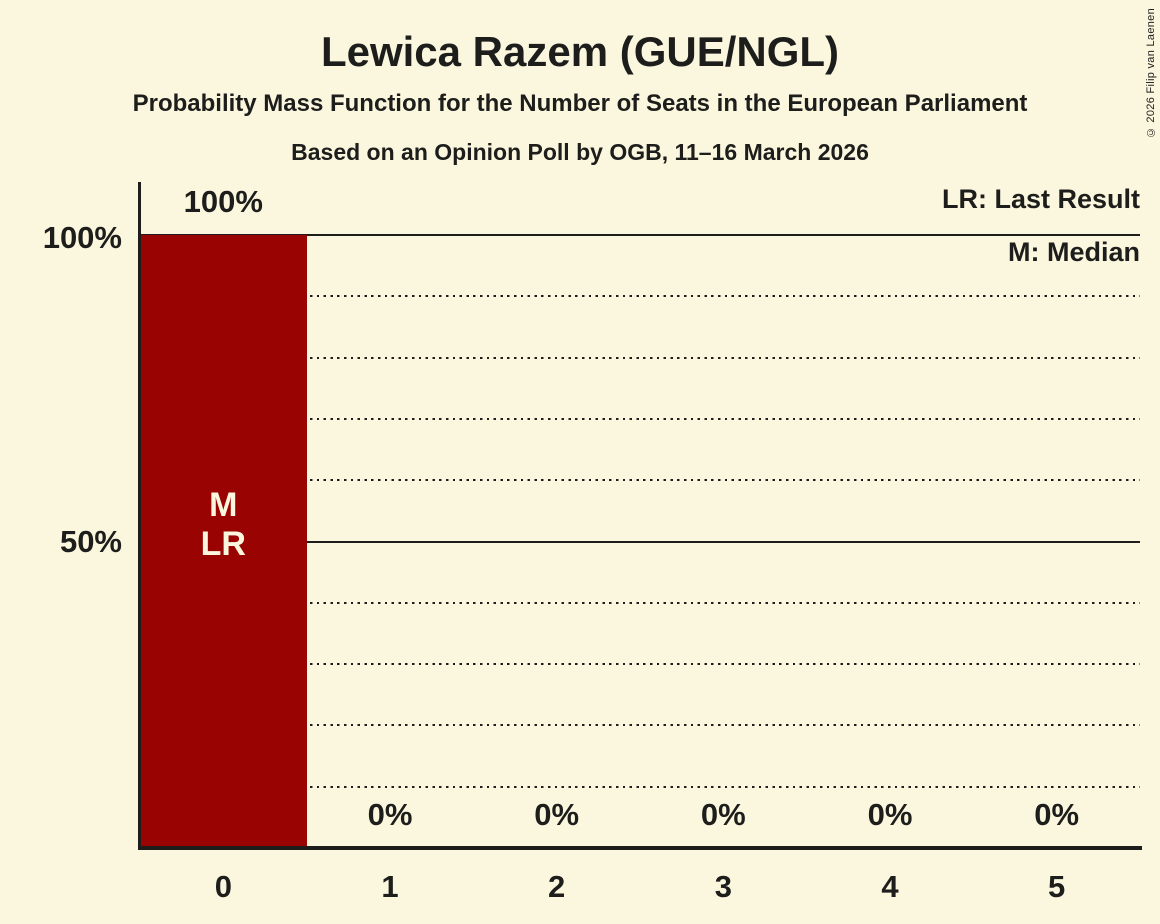 The width and height of the screenshot is (1160, 924). I want to click on y-axis-line, so click(139, 516).